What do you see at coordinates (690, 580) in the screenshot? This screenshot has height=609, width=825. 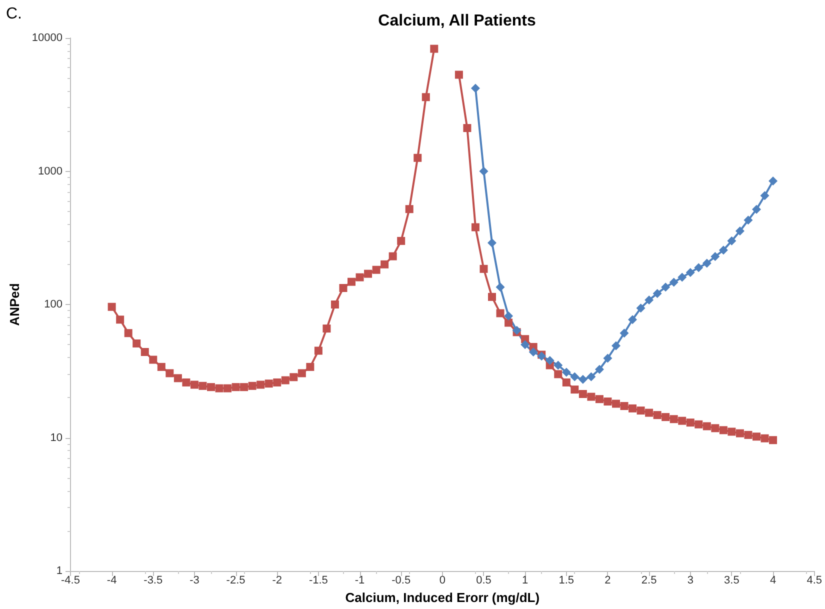 I see `x-tick-label: 3` at bounding box center [690, 580].